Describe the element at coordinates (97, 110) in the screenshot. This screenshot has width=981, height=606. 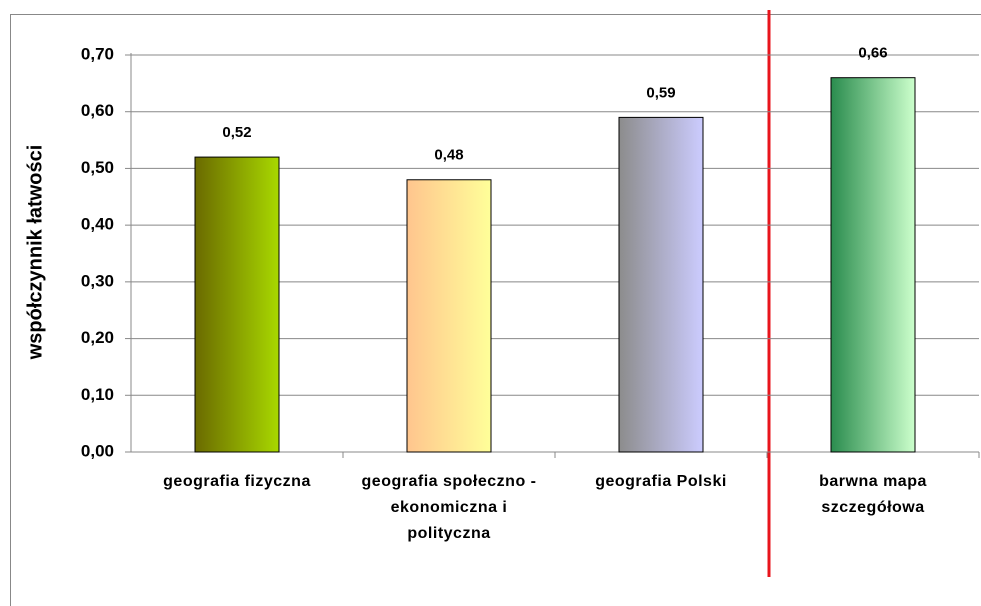
I see `y-tick-label: 0,60` at that location.